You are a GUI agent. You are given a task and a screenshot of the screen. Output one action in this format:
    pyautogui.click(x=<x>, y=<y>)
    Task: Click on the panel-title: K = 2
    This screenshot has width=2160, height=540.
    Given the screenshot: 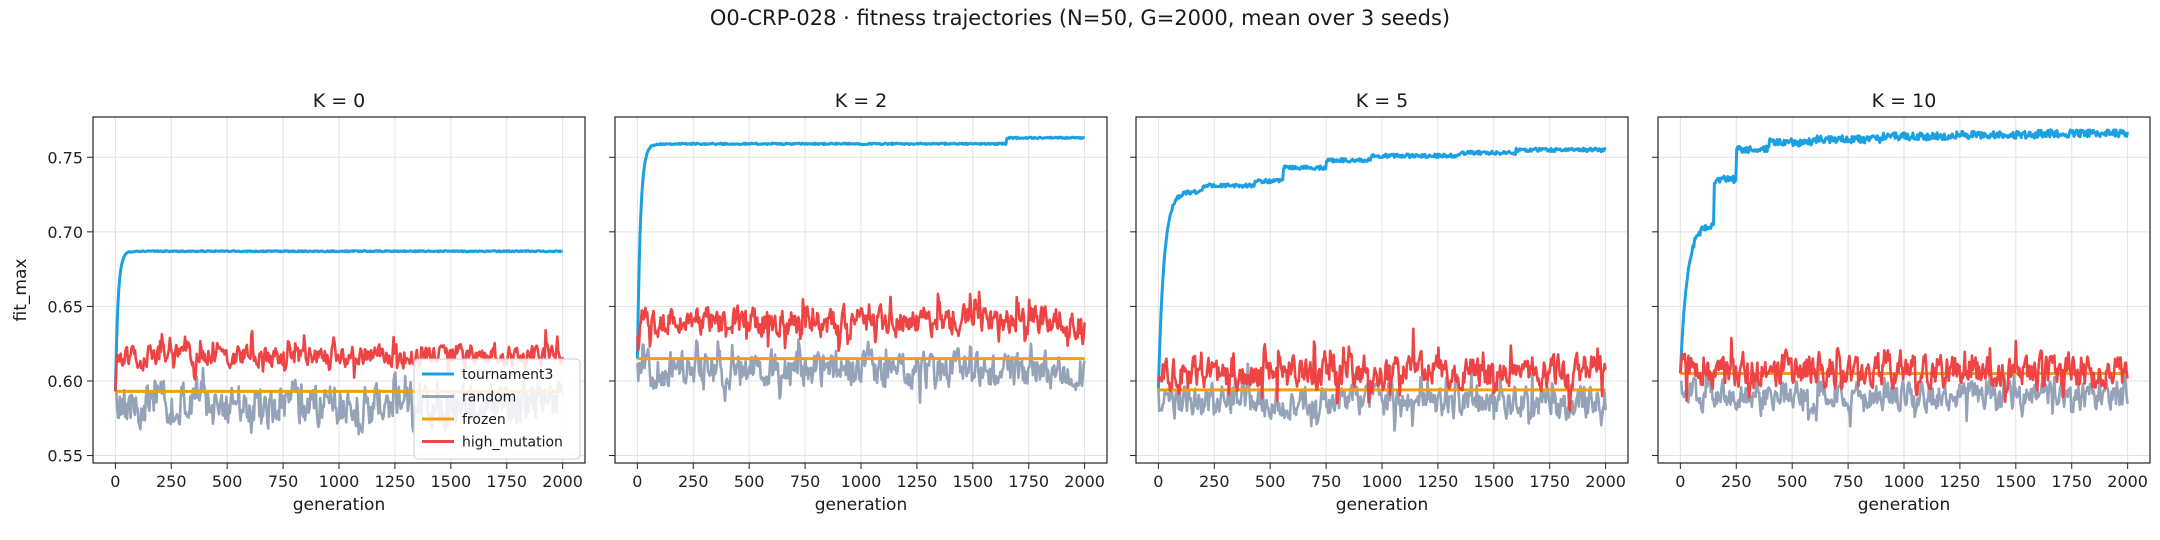 What is the action you would take?
    pyautogui.click(x=861, y=101)
    